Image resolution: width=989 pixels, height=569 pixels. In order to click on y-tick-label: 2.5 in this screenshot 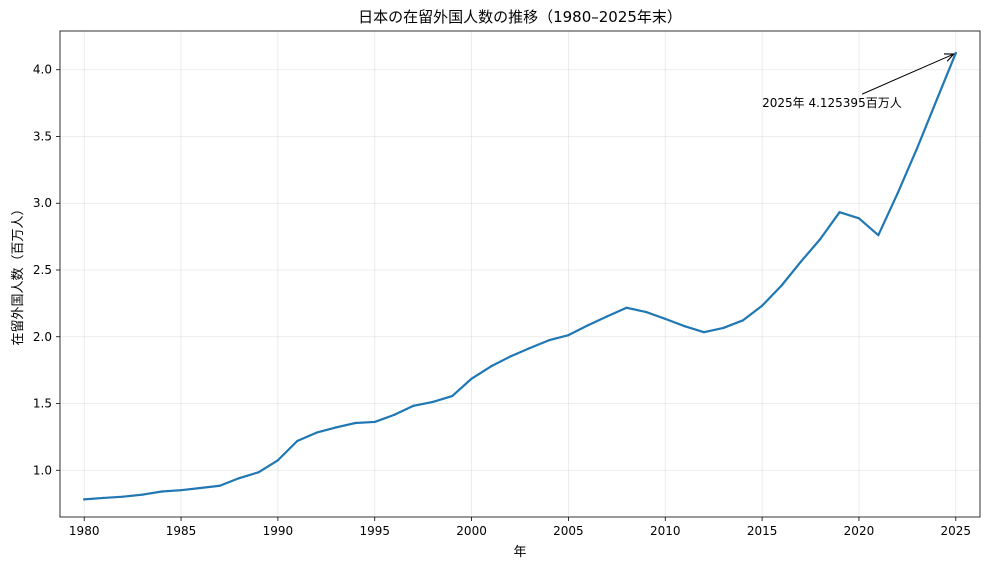, I will do `click(42, 270)`.